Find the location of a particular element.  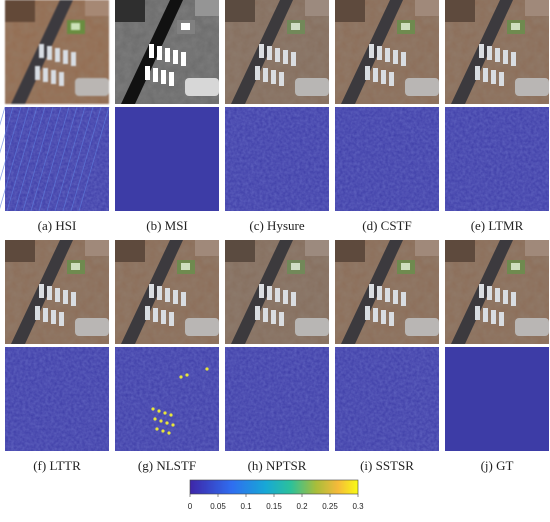

colorbar-tick-label: 0.25 is located at coordinates (330, 506).